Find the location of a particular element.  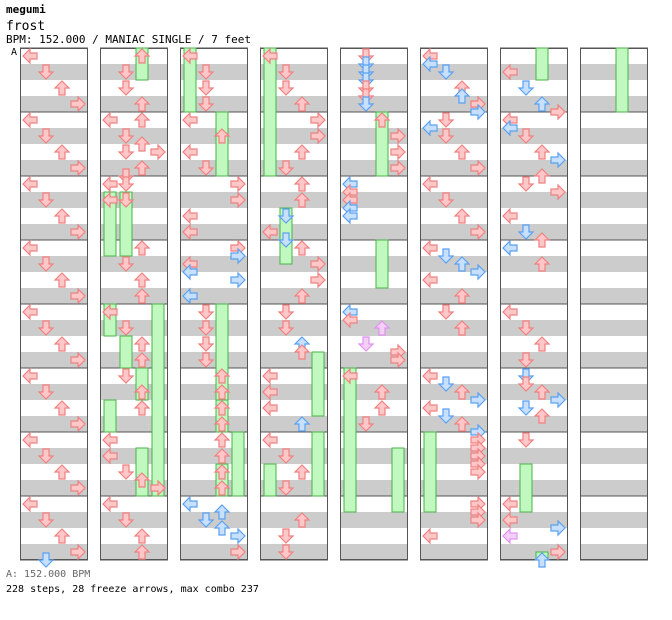

column-frame is located at coordinates (454, 304).